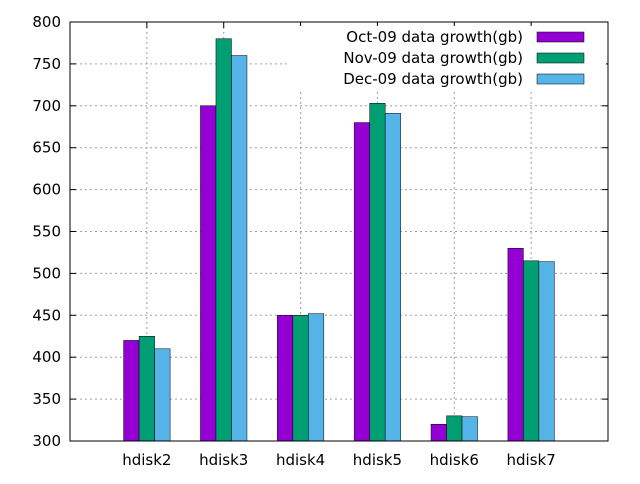 The image size is (640, 484). I want to click on y-tick-label: 800, so click(46, 22).